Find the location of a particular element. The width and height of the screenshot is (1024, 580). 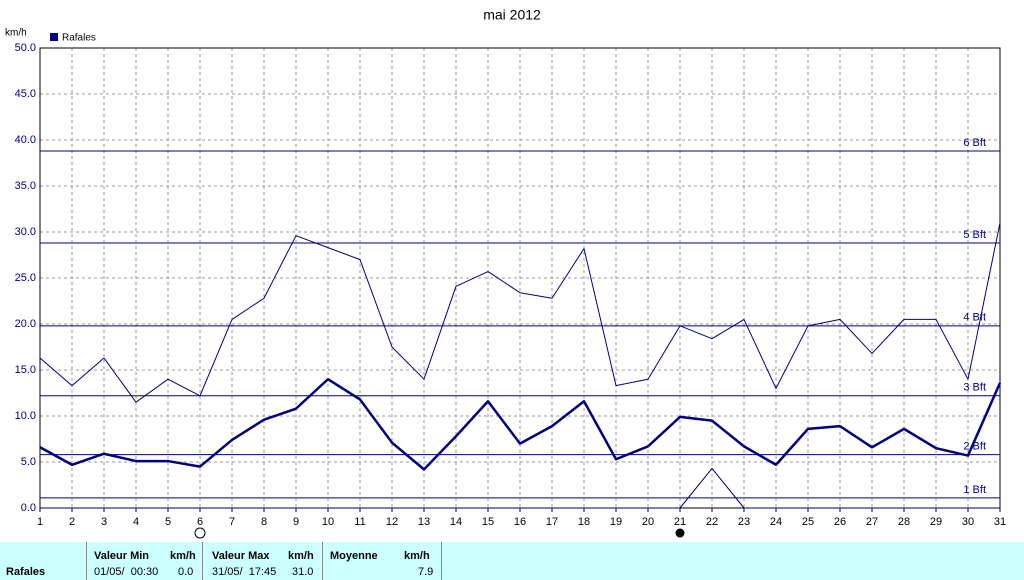

value: 0.0 is located at coordinates (186, 572).